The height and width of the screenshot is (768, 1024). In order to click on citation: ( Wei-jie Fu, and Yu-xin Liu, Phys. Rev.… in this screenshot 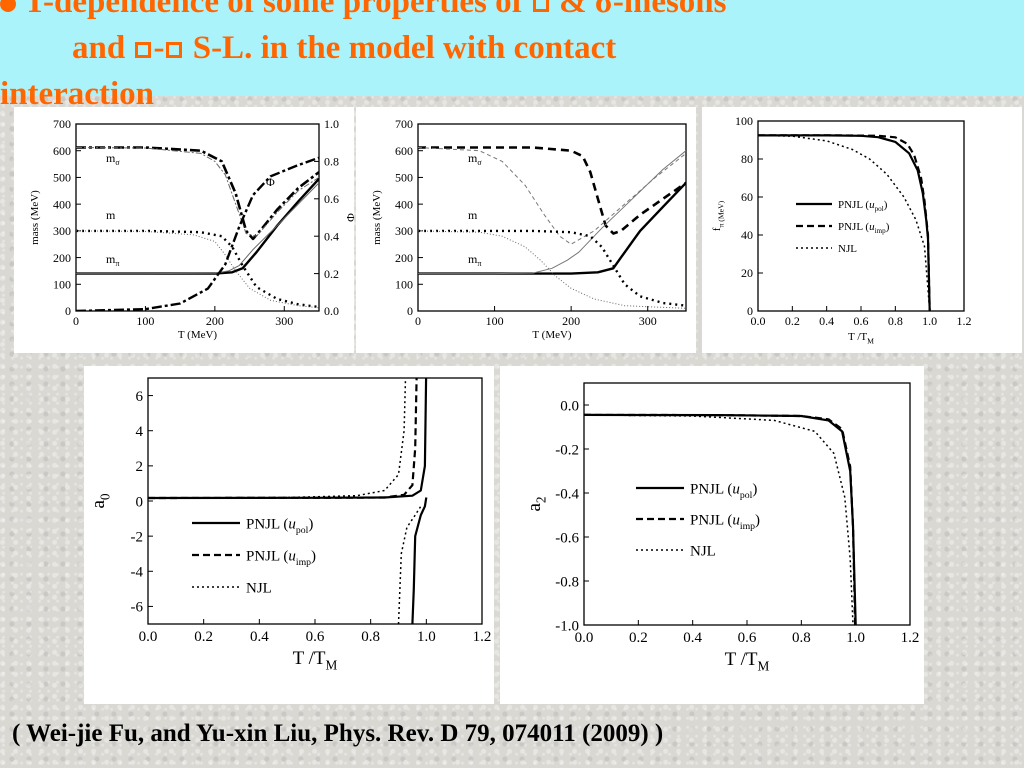, I will do `click(338, 733)`.